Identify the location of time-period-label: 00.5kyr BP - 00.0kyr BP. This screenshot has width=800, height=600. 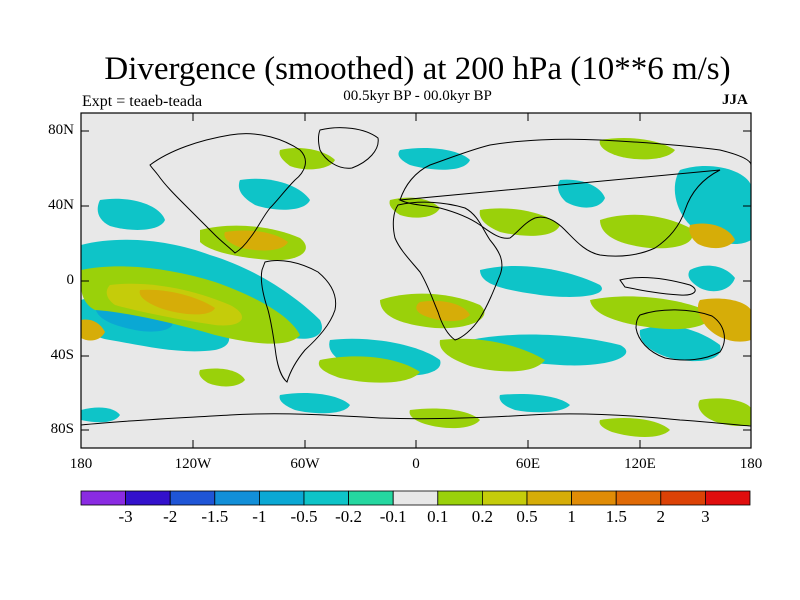
(417, 96).